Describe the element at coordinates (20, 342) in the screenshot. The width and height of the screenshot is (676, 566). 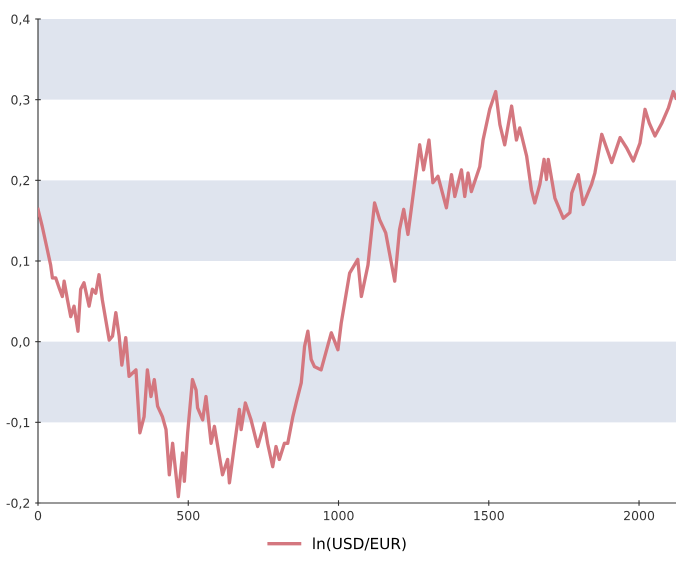
I see `y-tick-label: 0,0` at that location.